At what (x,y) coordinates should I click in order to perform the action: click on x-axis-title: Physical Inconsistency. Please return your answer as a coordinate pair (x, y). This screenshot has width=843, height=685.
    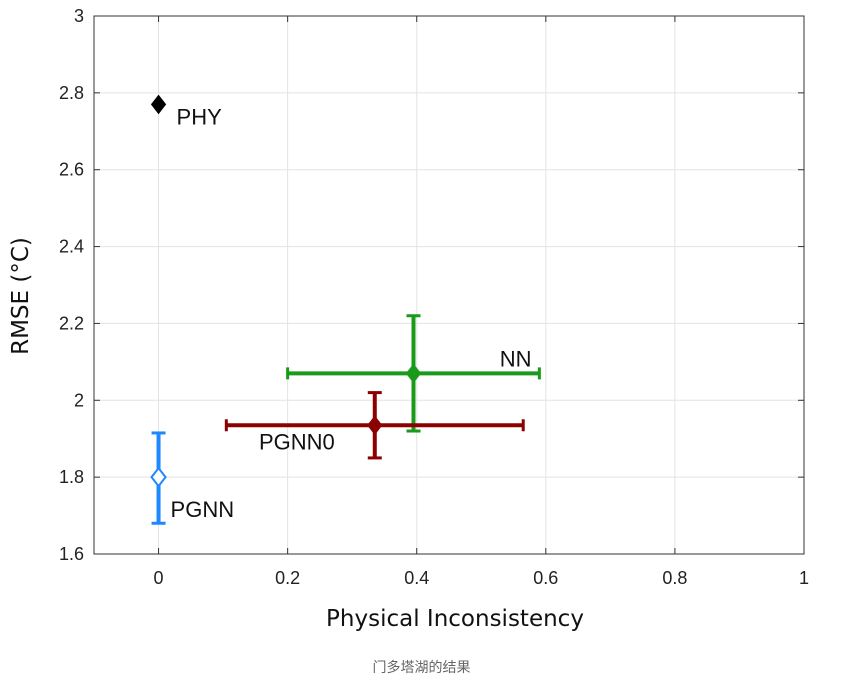
    Looking at the image, I should click on (455, 619).